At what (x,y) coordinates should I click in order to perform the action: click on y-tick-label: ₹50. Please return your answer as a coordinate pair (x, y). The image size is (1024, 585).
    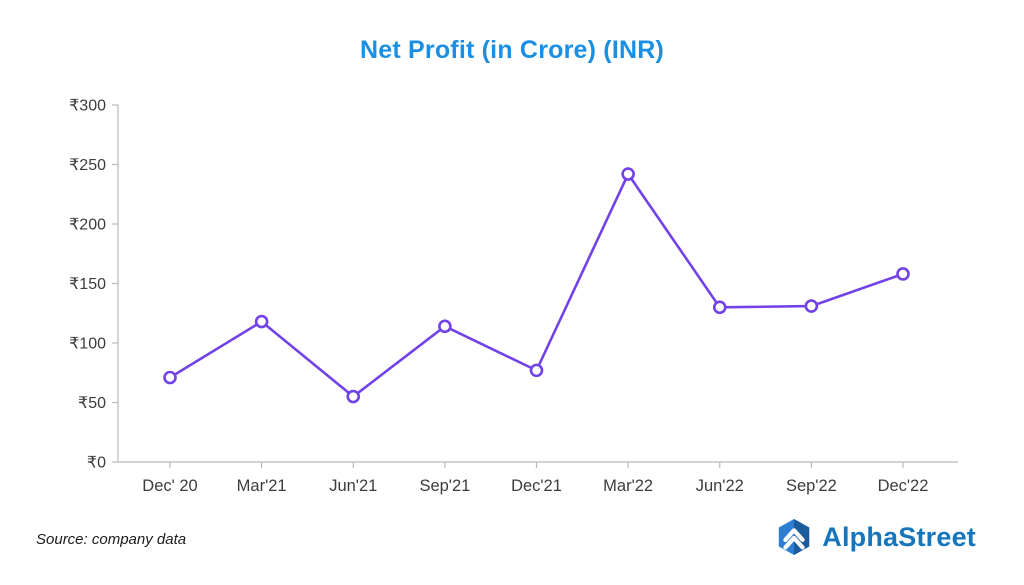
    Looking at the image, I should click on (92, 403).